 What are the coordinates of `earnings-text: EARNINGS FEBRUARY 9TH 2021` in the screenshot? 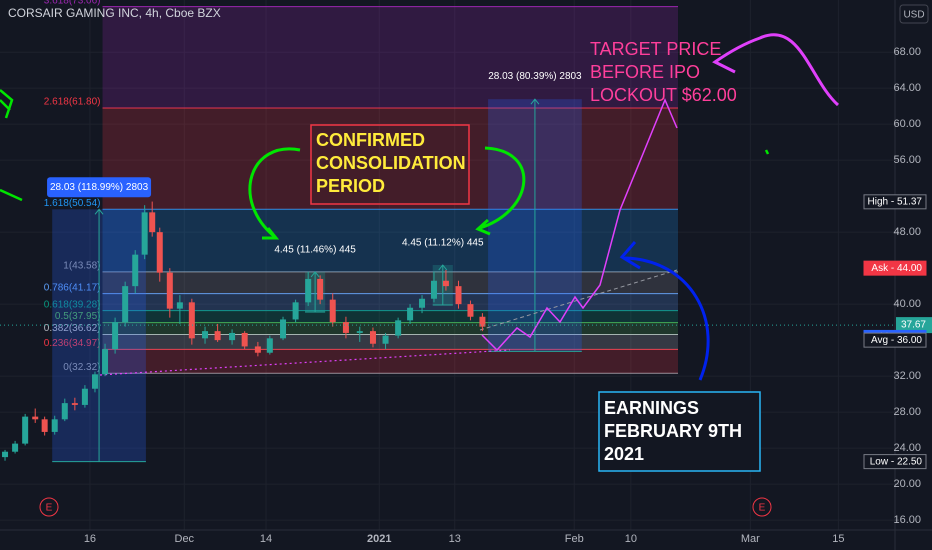 It's located at (673, 431).